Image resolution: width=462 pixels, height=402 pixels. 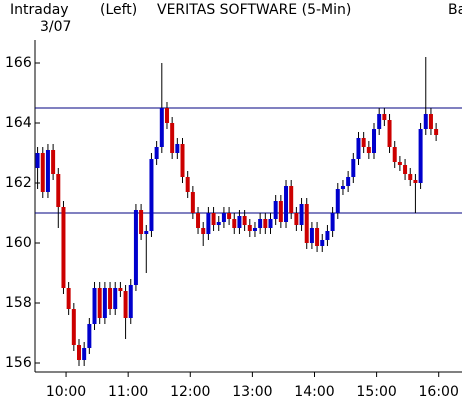 What do you see at coordinates (439, 392) in the screenshot?
I see `x-tick-label: 16:00` at bounding box center [439, 392].